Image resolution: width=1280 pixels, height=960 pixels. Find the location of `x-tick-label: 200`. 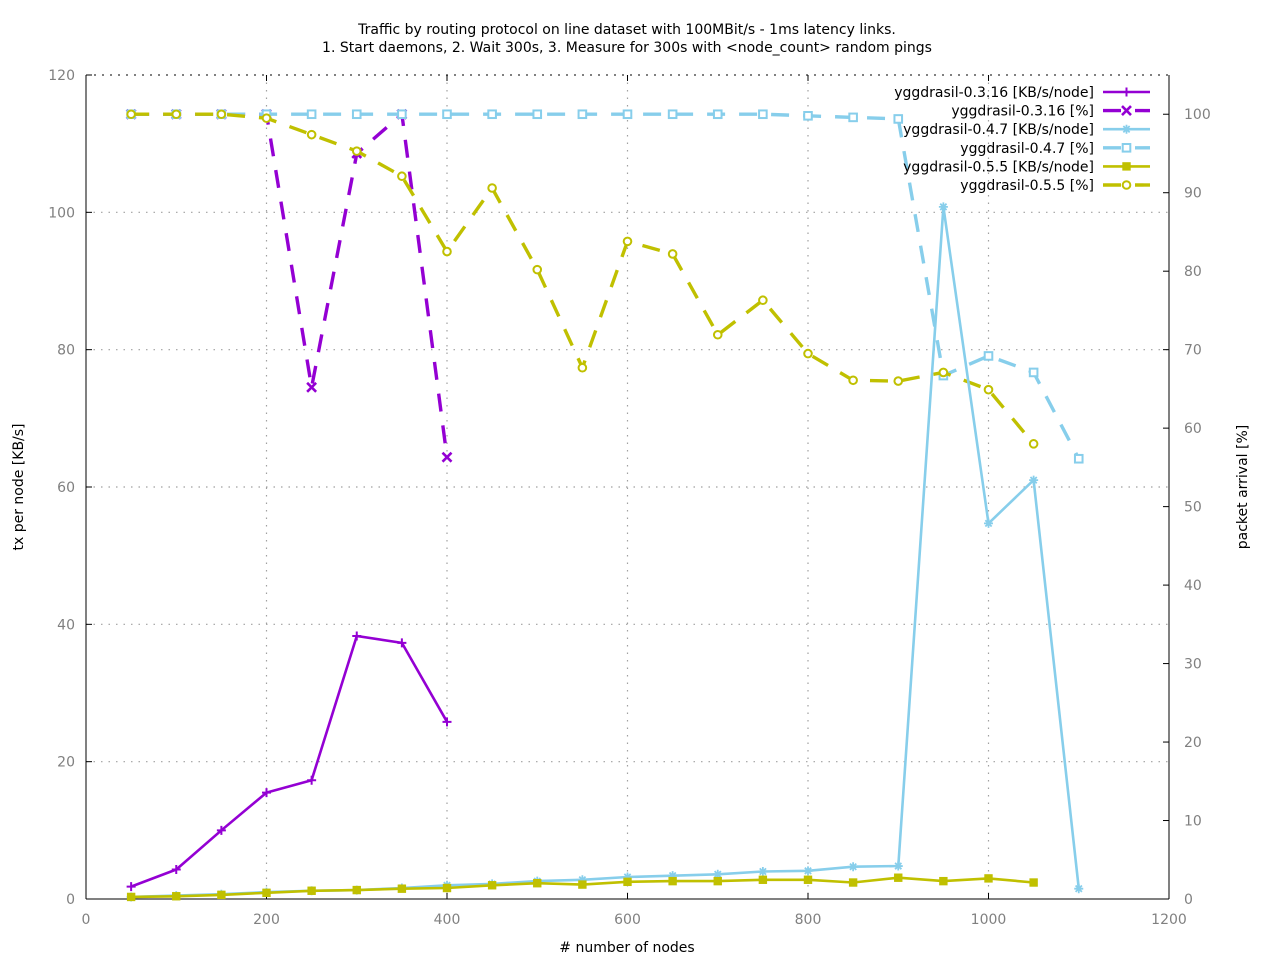

x-tick-label: 200 is located at coordinates (266, 920).